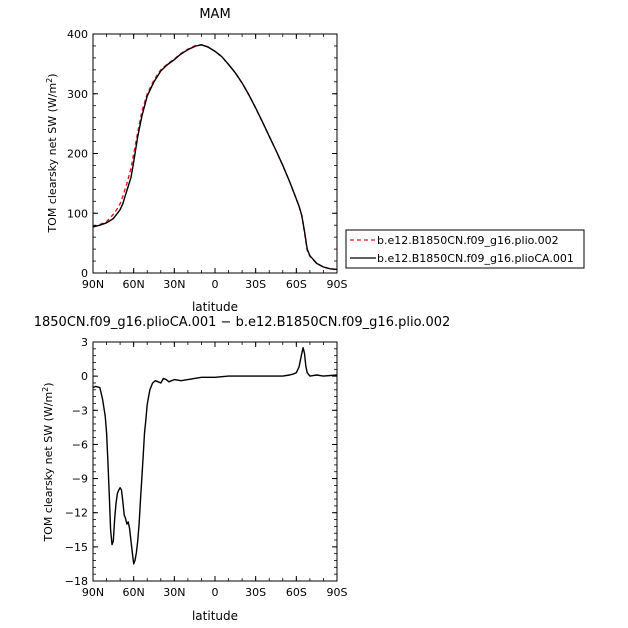 The image size is (628, 628). I want to click on legend-label-plio-002: b.e12.B1850CN.f09_g16.plio.002, so click(468, 240).